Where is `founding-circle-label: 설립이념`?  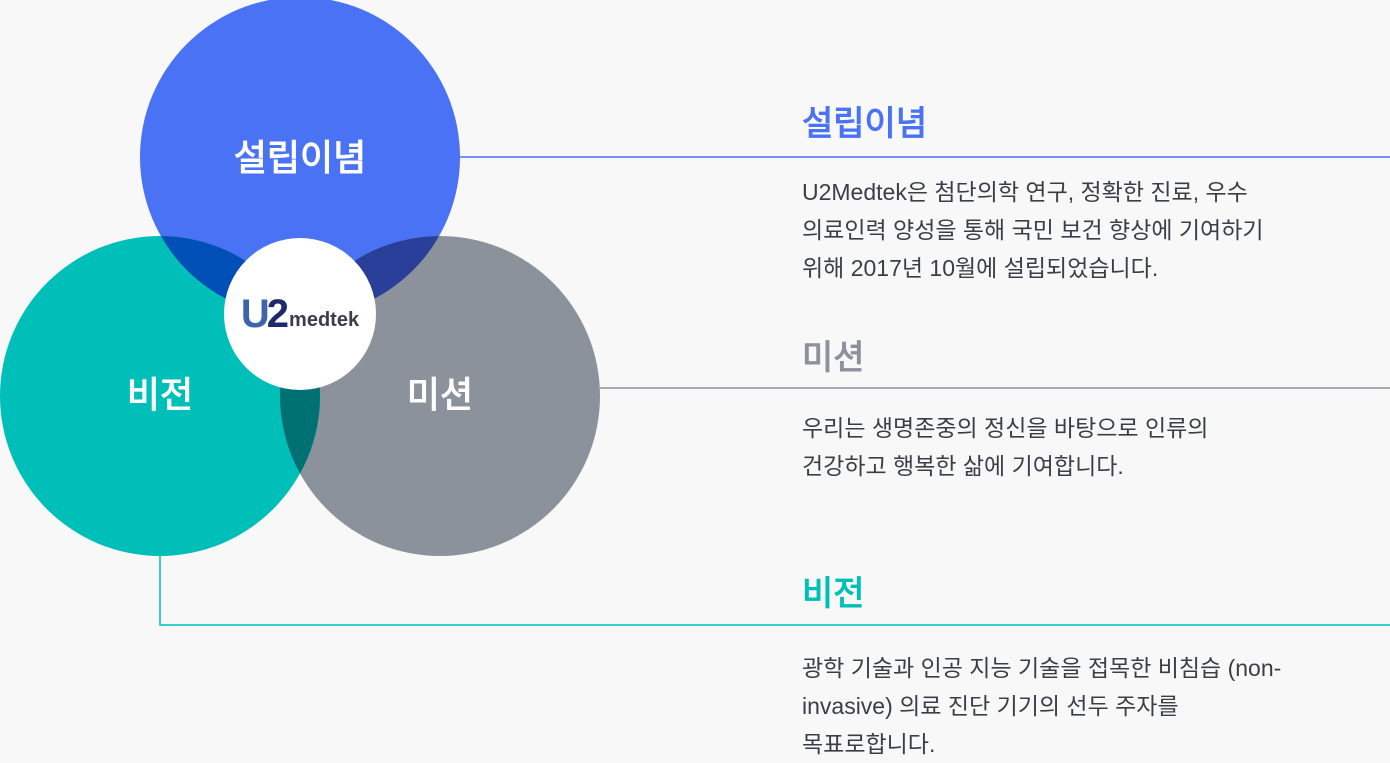 founding-circle-label: 설립이념 is located at coordinates (300, 157).